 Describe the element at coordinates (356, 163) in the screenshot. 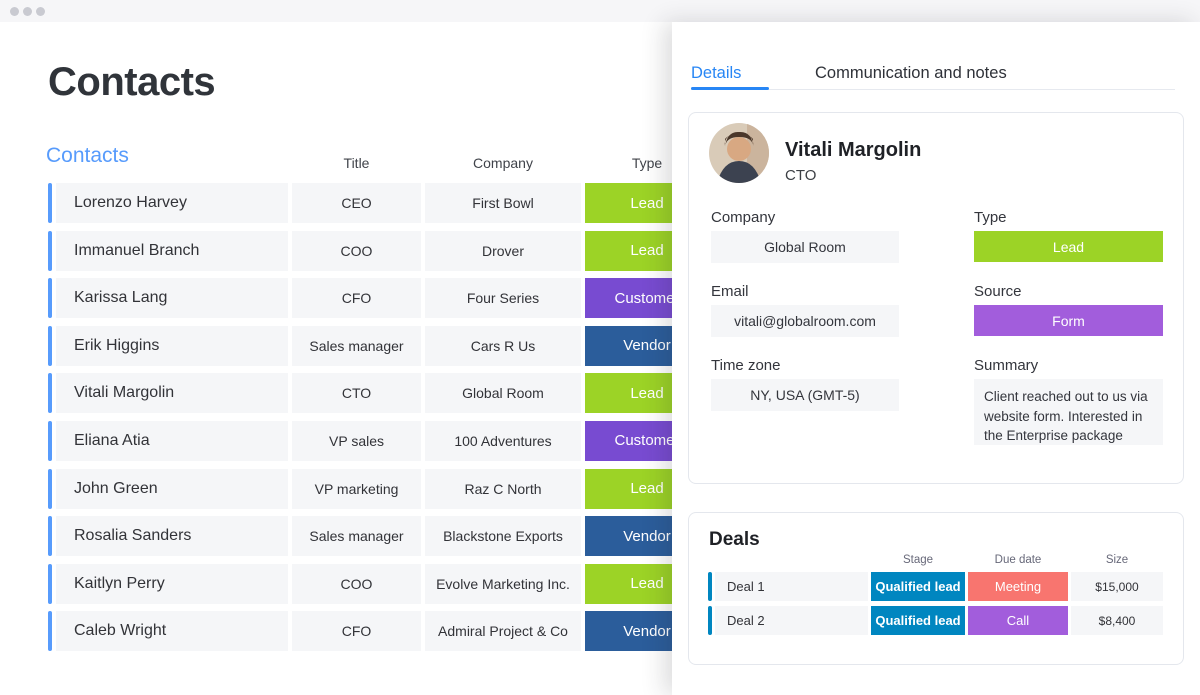

I see `column-header-title: Title` at that location.